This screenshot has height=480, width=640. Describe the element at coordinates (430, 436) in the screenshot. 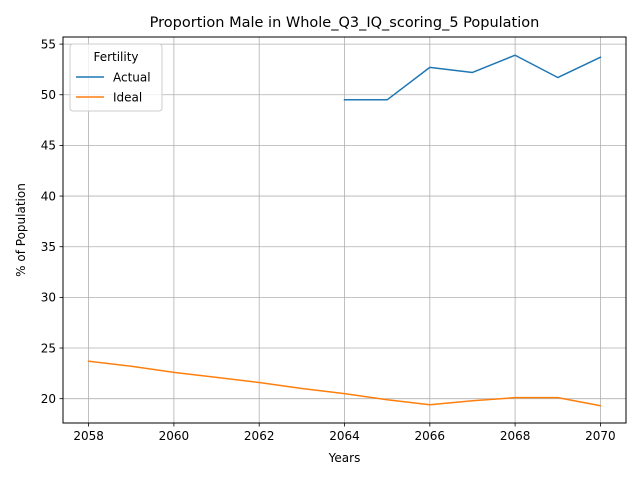

I see `x-tick-label: 2066` at that location.